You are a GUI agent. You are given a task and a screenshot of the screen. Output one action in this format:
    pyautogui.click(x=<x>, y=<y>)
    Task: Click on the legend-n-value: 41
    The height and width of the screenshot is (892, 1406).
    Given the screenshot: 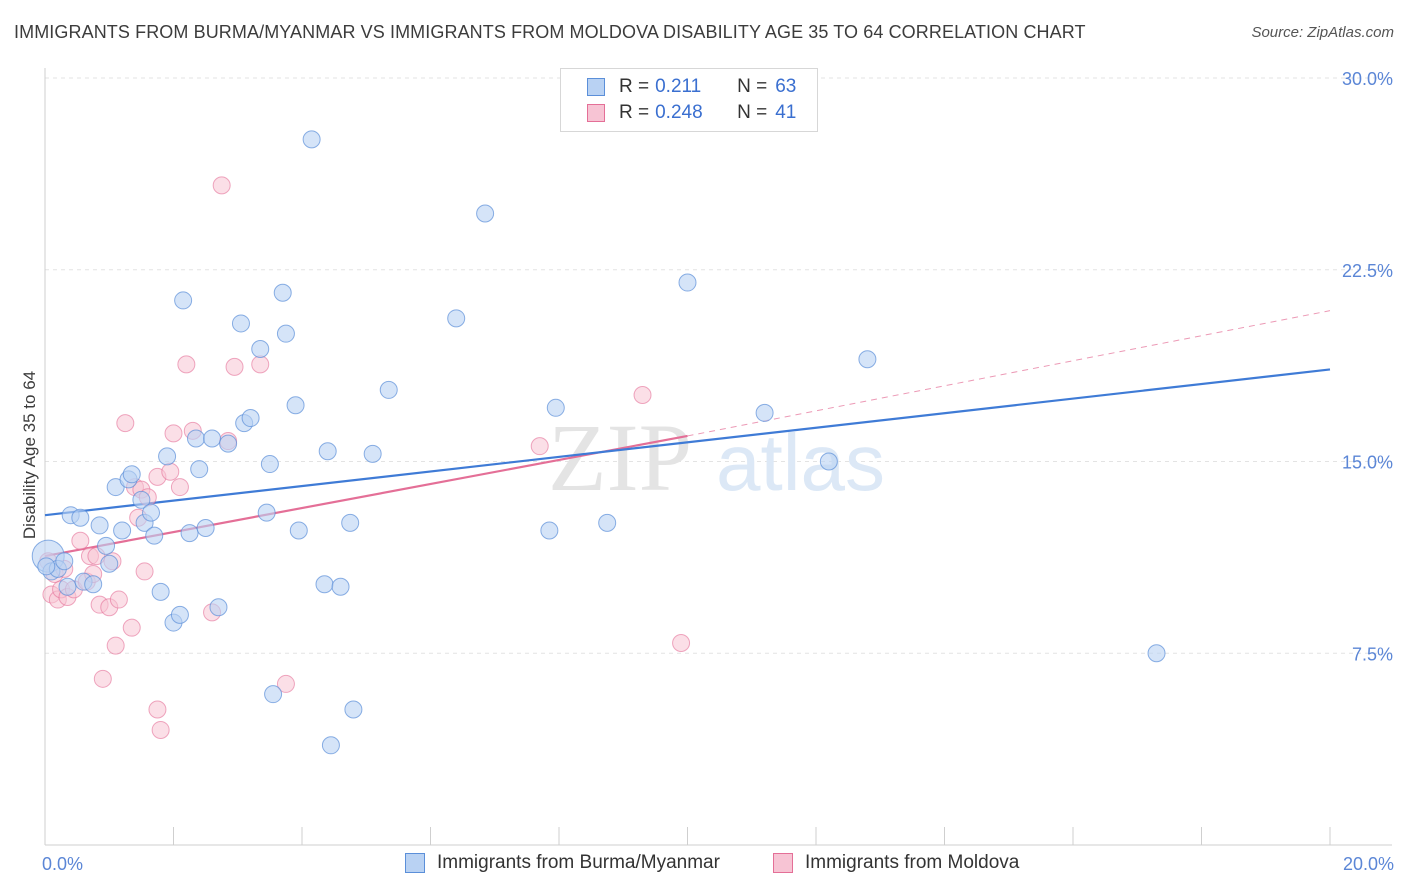 What is the action you would take?
    pyautogui.click(x=786, y=112)
    